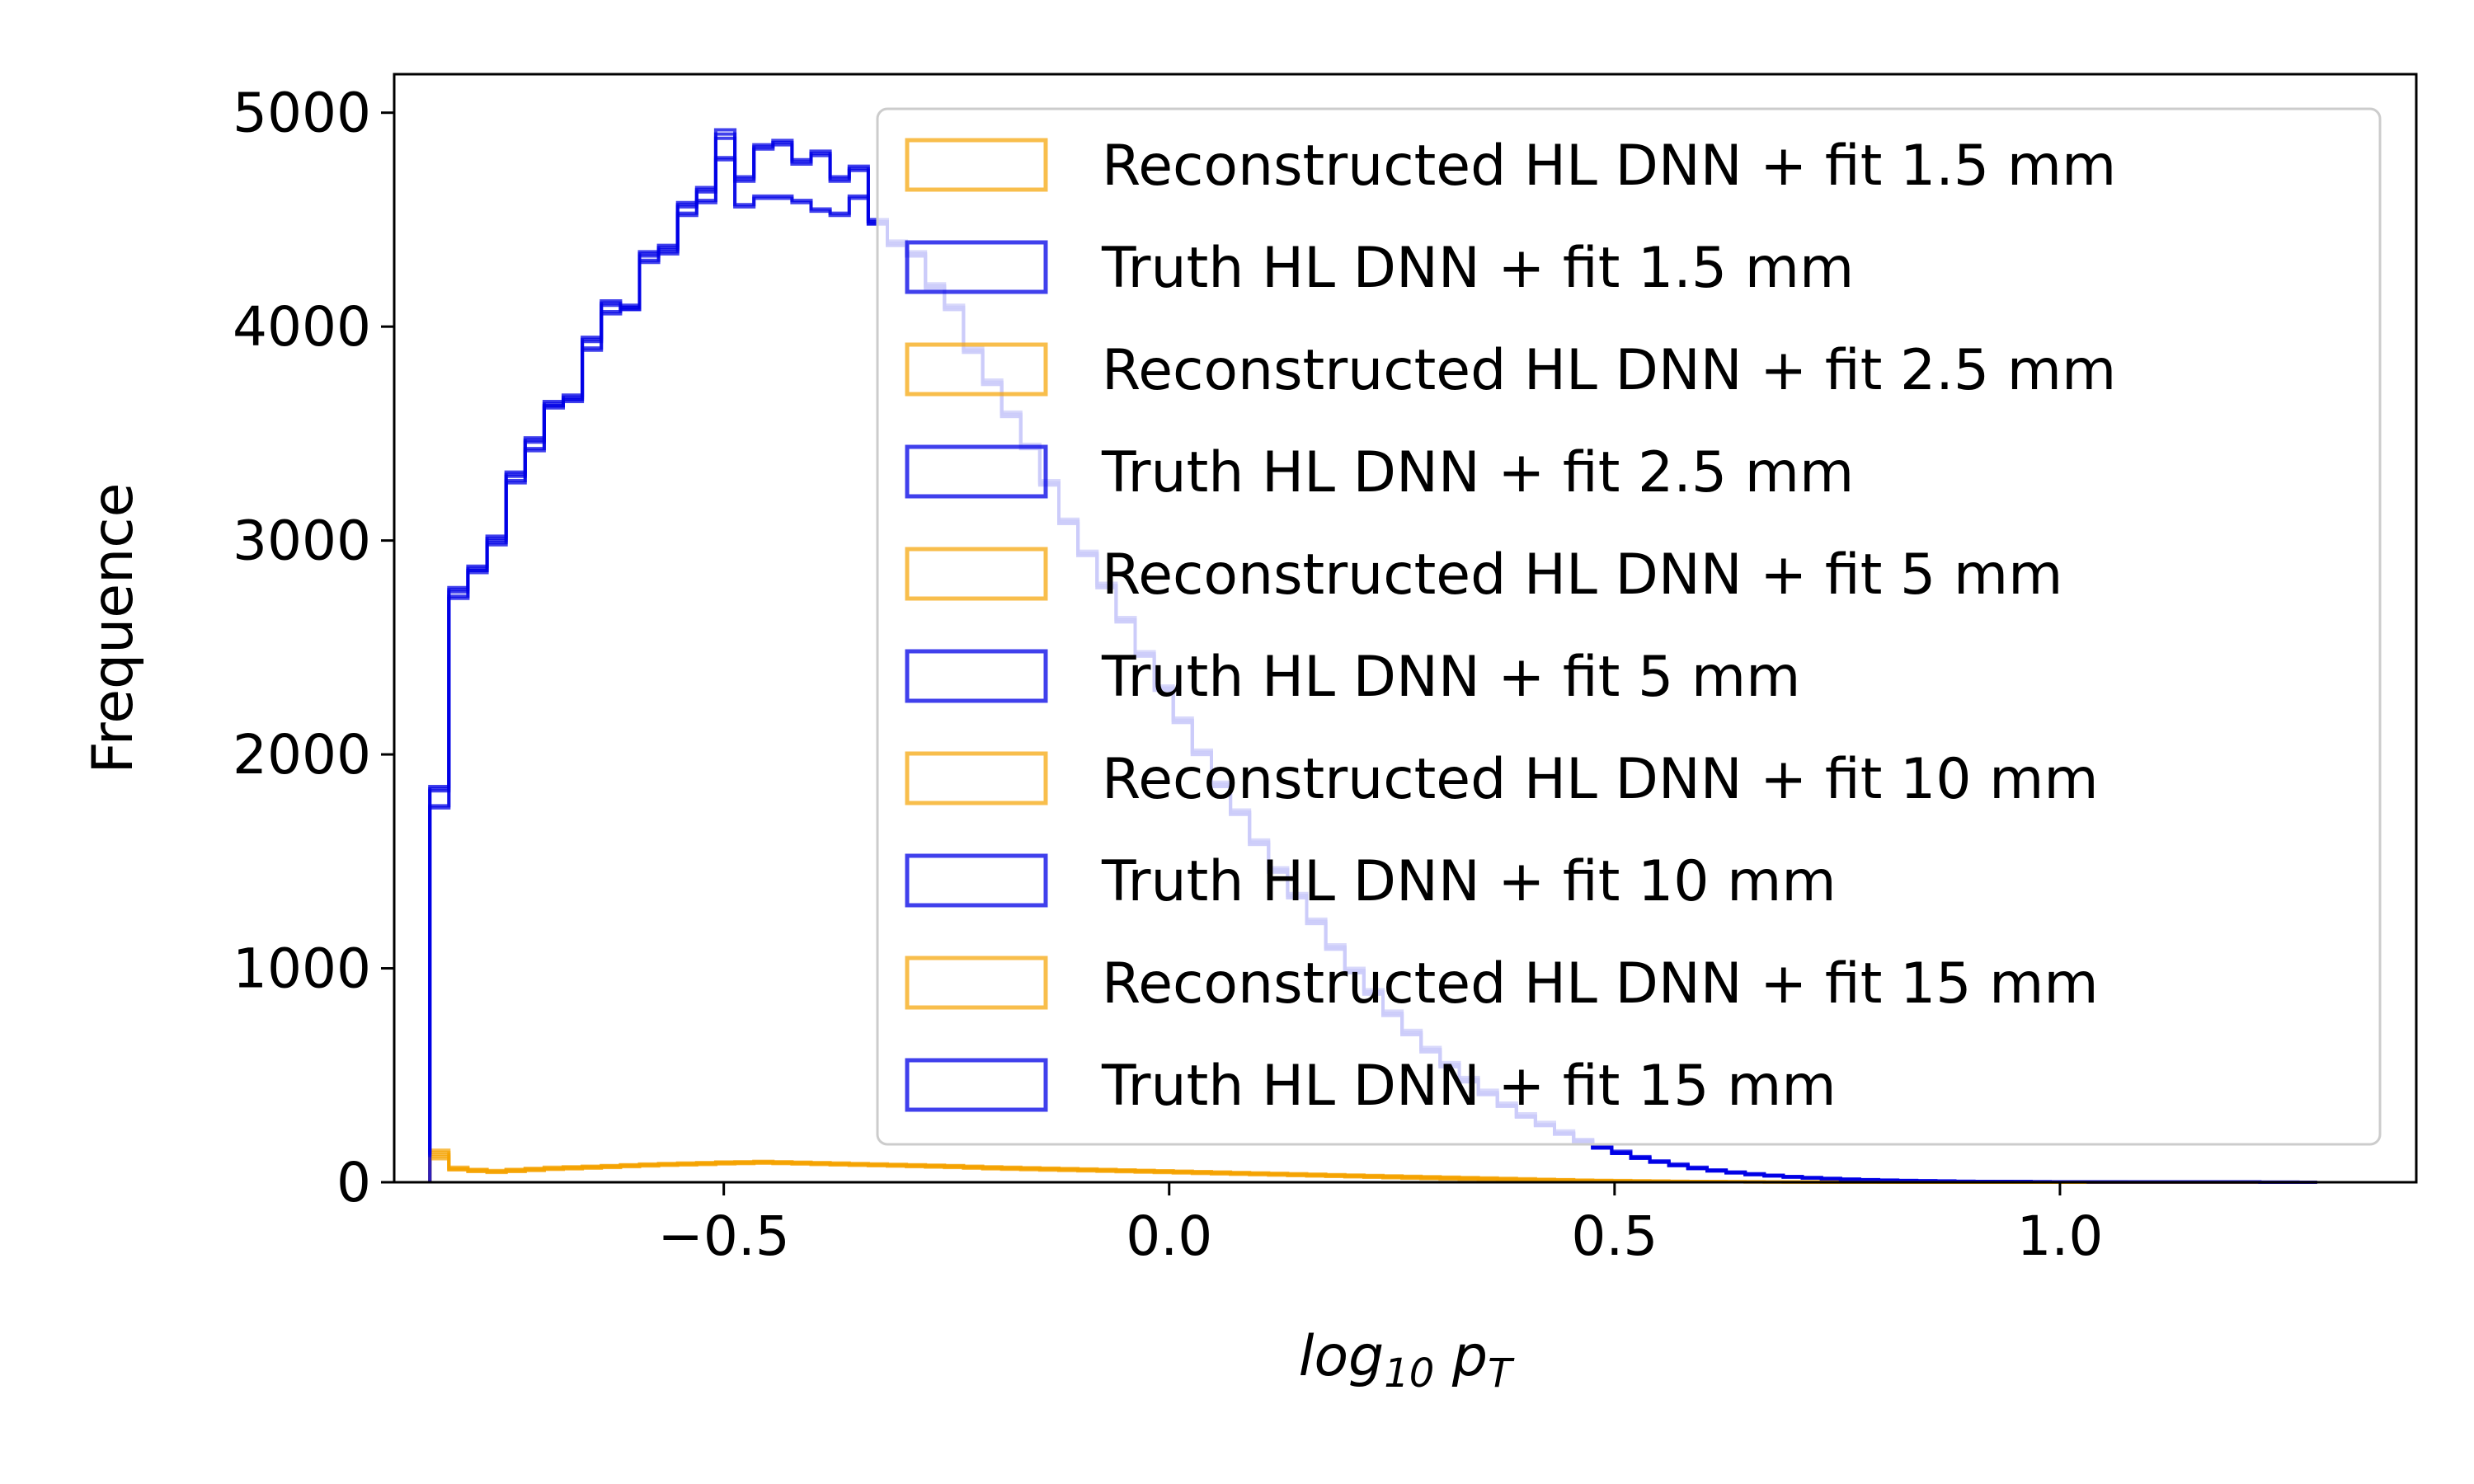 The image size is (2474, 1484). Describe the element at coordinates (1582, 575) in the screenshot. I see `legend-label: Reconstructed HL DNN + fit 5 mm` at that location.